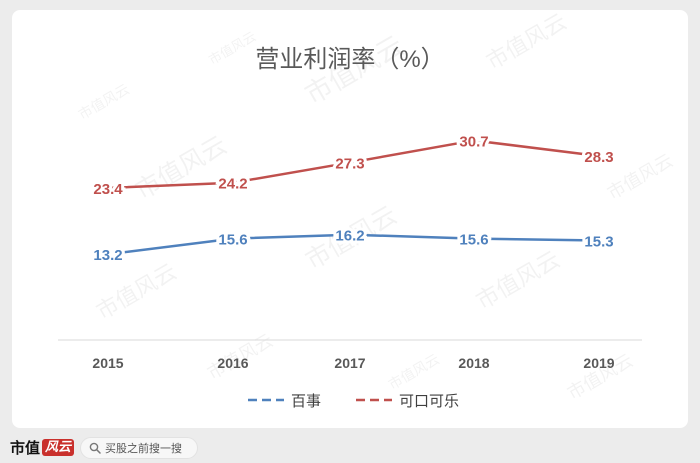 Image resolution: width=700 pixels, height=463 pixels. I want to click on data-label: 30.7, so click(473, 141).